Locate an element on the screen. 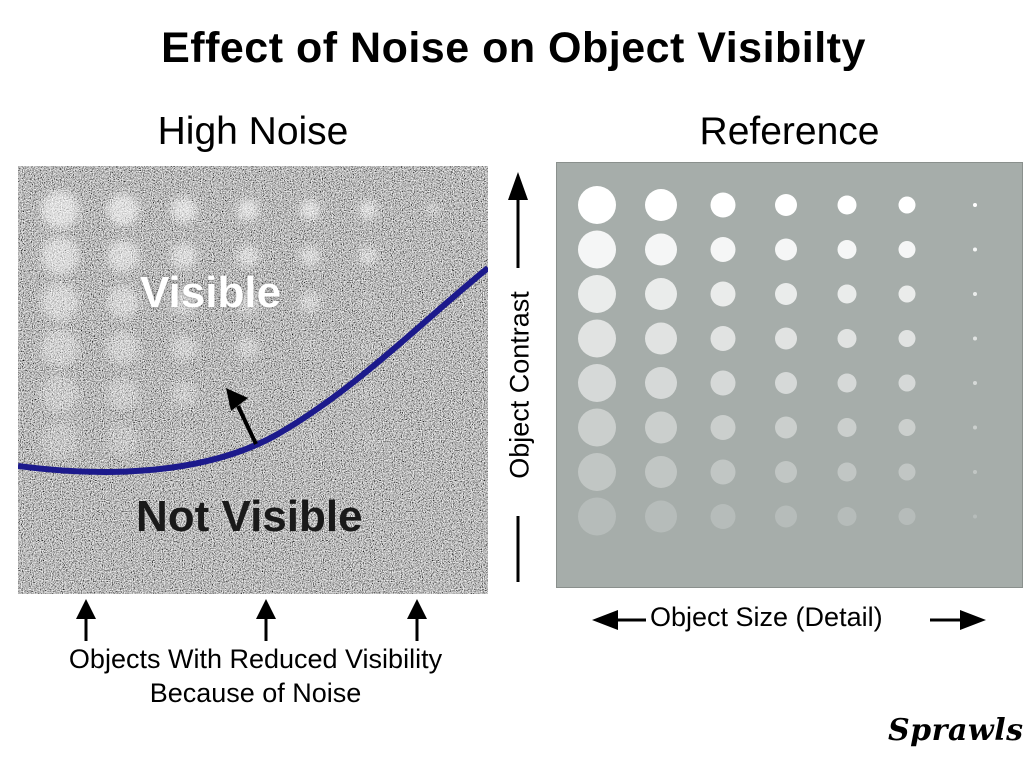  size-axis-arrow is located at coordinates (789, 620).